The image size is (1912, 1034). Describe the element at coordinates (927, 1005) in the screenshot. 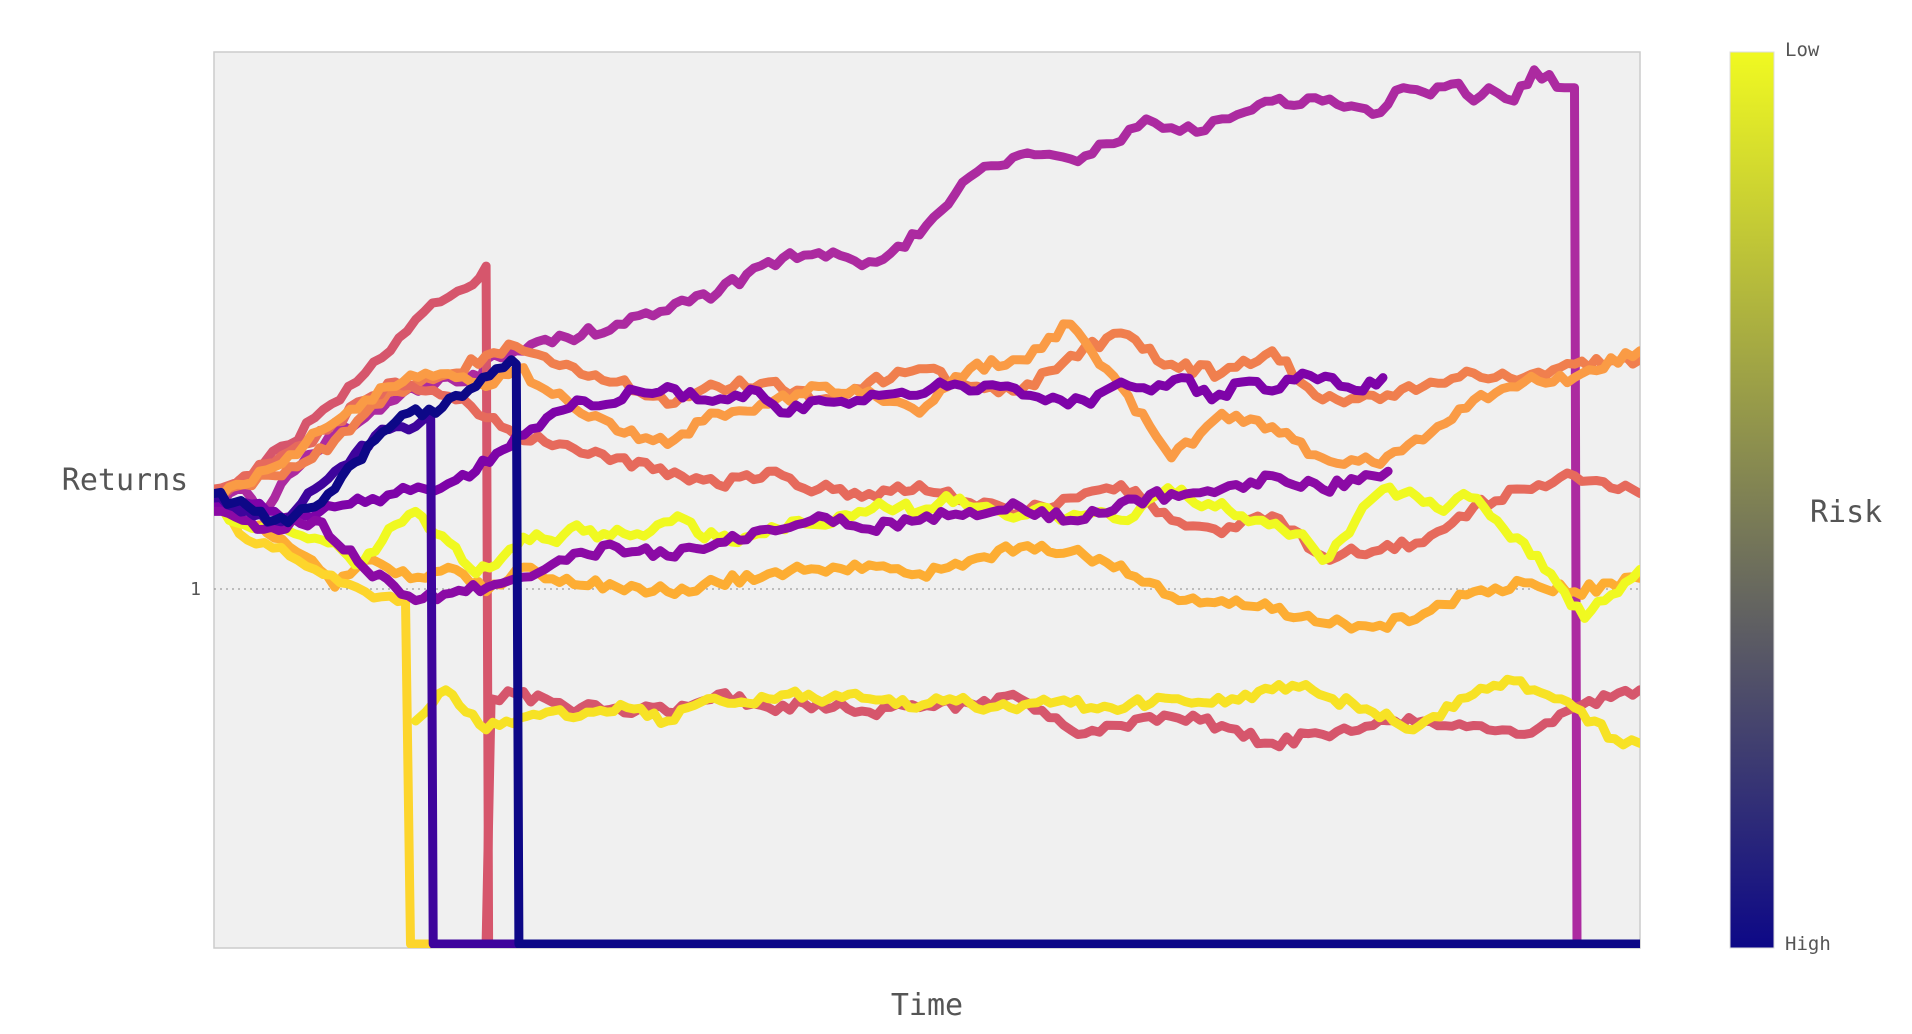

I see `x-axis-title: Time` at that location.